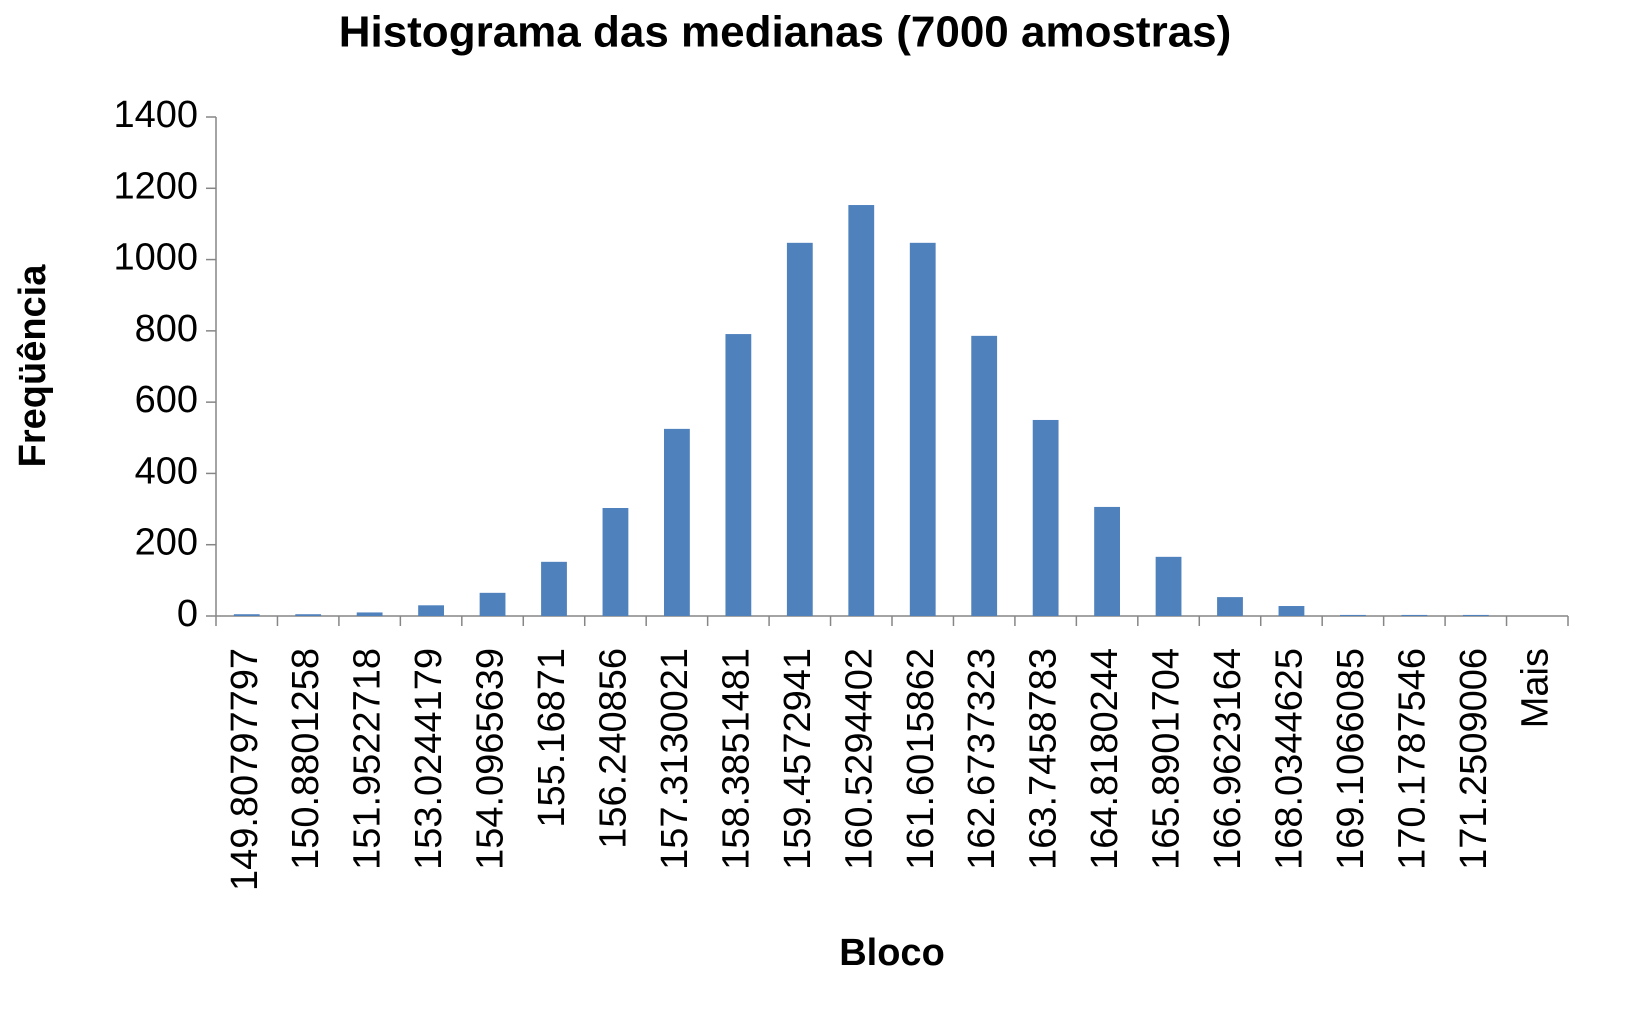 The image size is (1631, 1011). Describe the element at coordinates (33, 366) in the screenshot. I see `y-axis-title: Freqüência` at that location.